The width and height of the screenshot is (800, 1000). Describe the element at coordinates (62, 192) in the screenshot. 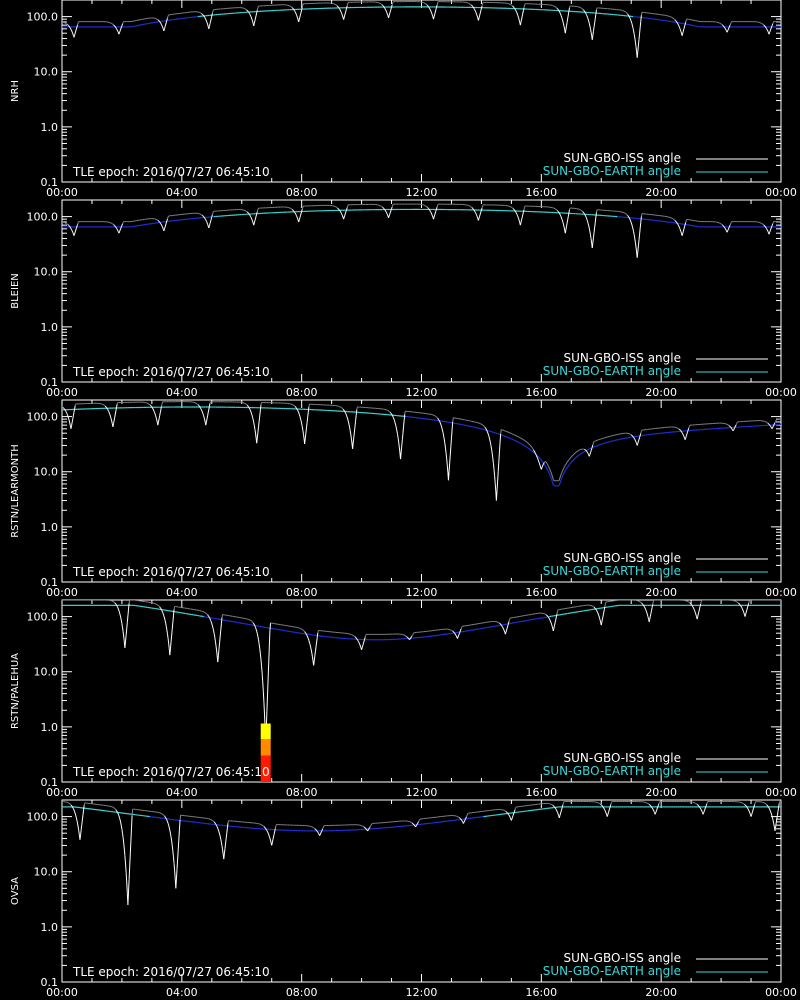

I see `x-tick-label: 00:00` at that location.